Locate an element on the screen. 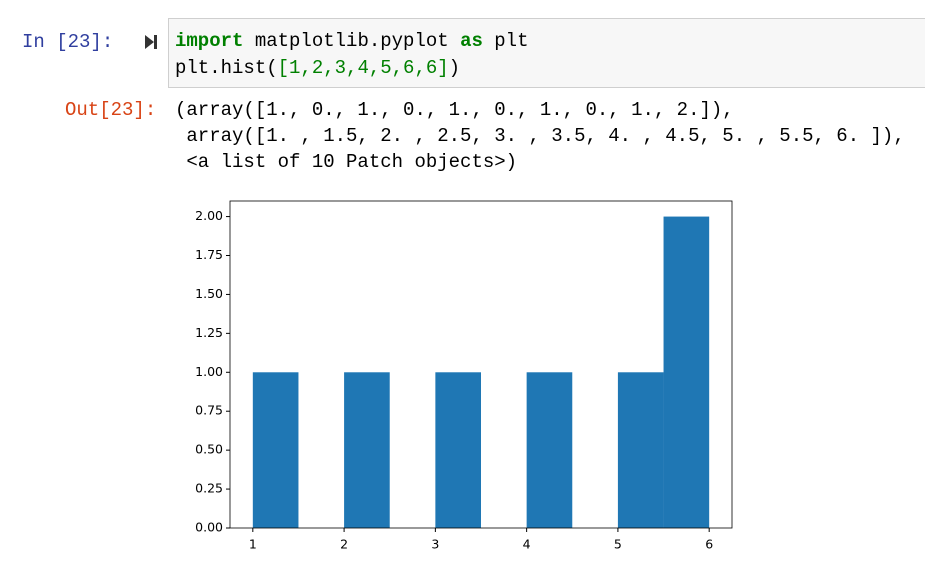 This screenshot has width=925, height=566. code-token: plt is located at coordinates (505, 41).